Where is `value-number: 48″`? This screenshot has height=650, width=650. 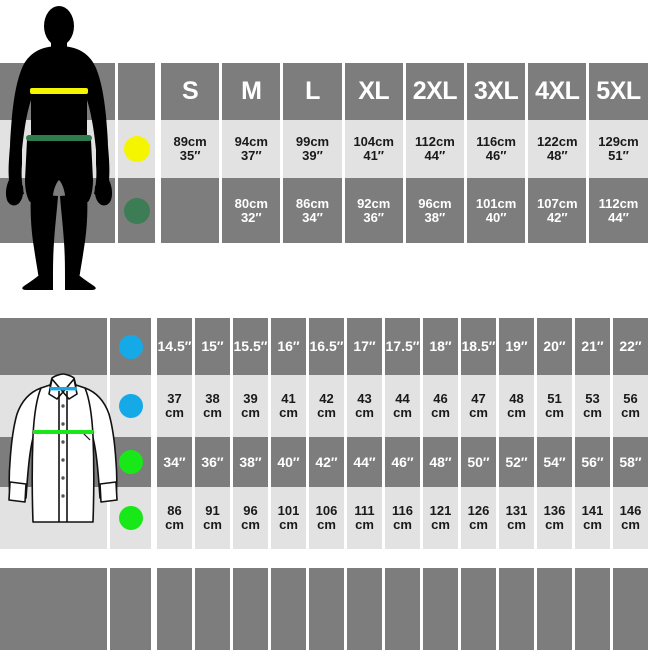 value-number: 48″ is located at coordinates (440, 461).